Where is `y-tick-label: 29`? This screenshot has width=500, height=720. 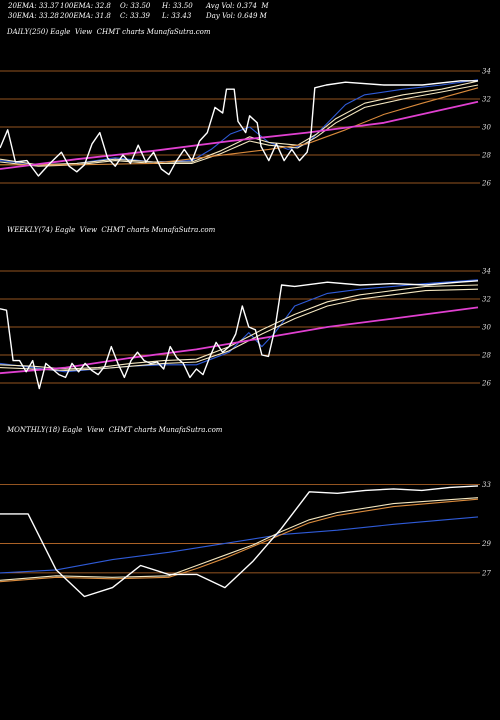
y-tick-label: 29 is located at coordinates (486, 544).